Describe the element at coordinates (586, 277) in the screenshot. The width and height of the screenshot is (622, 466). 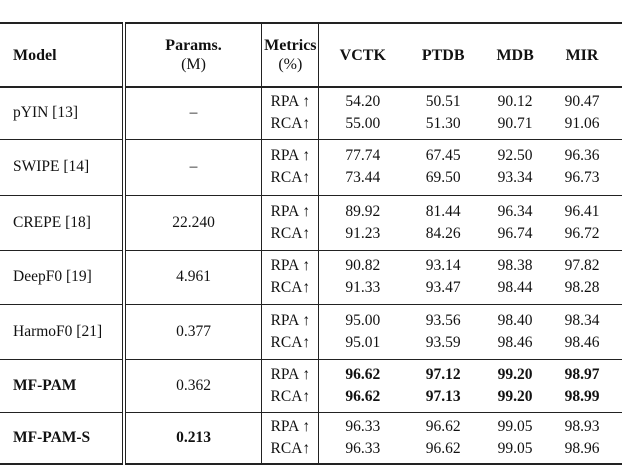
I see `value-cell: 97.82 98.28` at that location.